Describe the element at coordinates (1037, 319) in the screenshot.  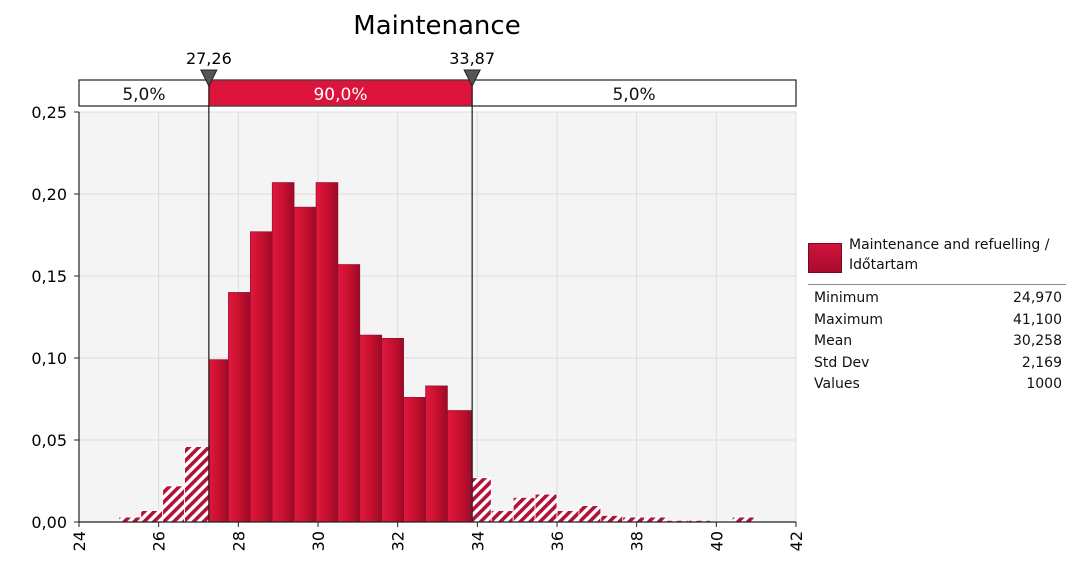
I see `stat-value: 41,100` at that location.